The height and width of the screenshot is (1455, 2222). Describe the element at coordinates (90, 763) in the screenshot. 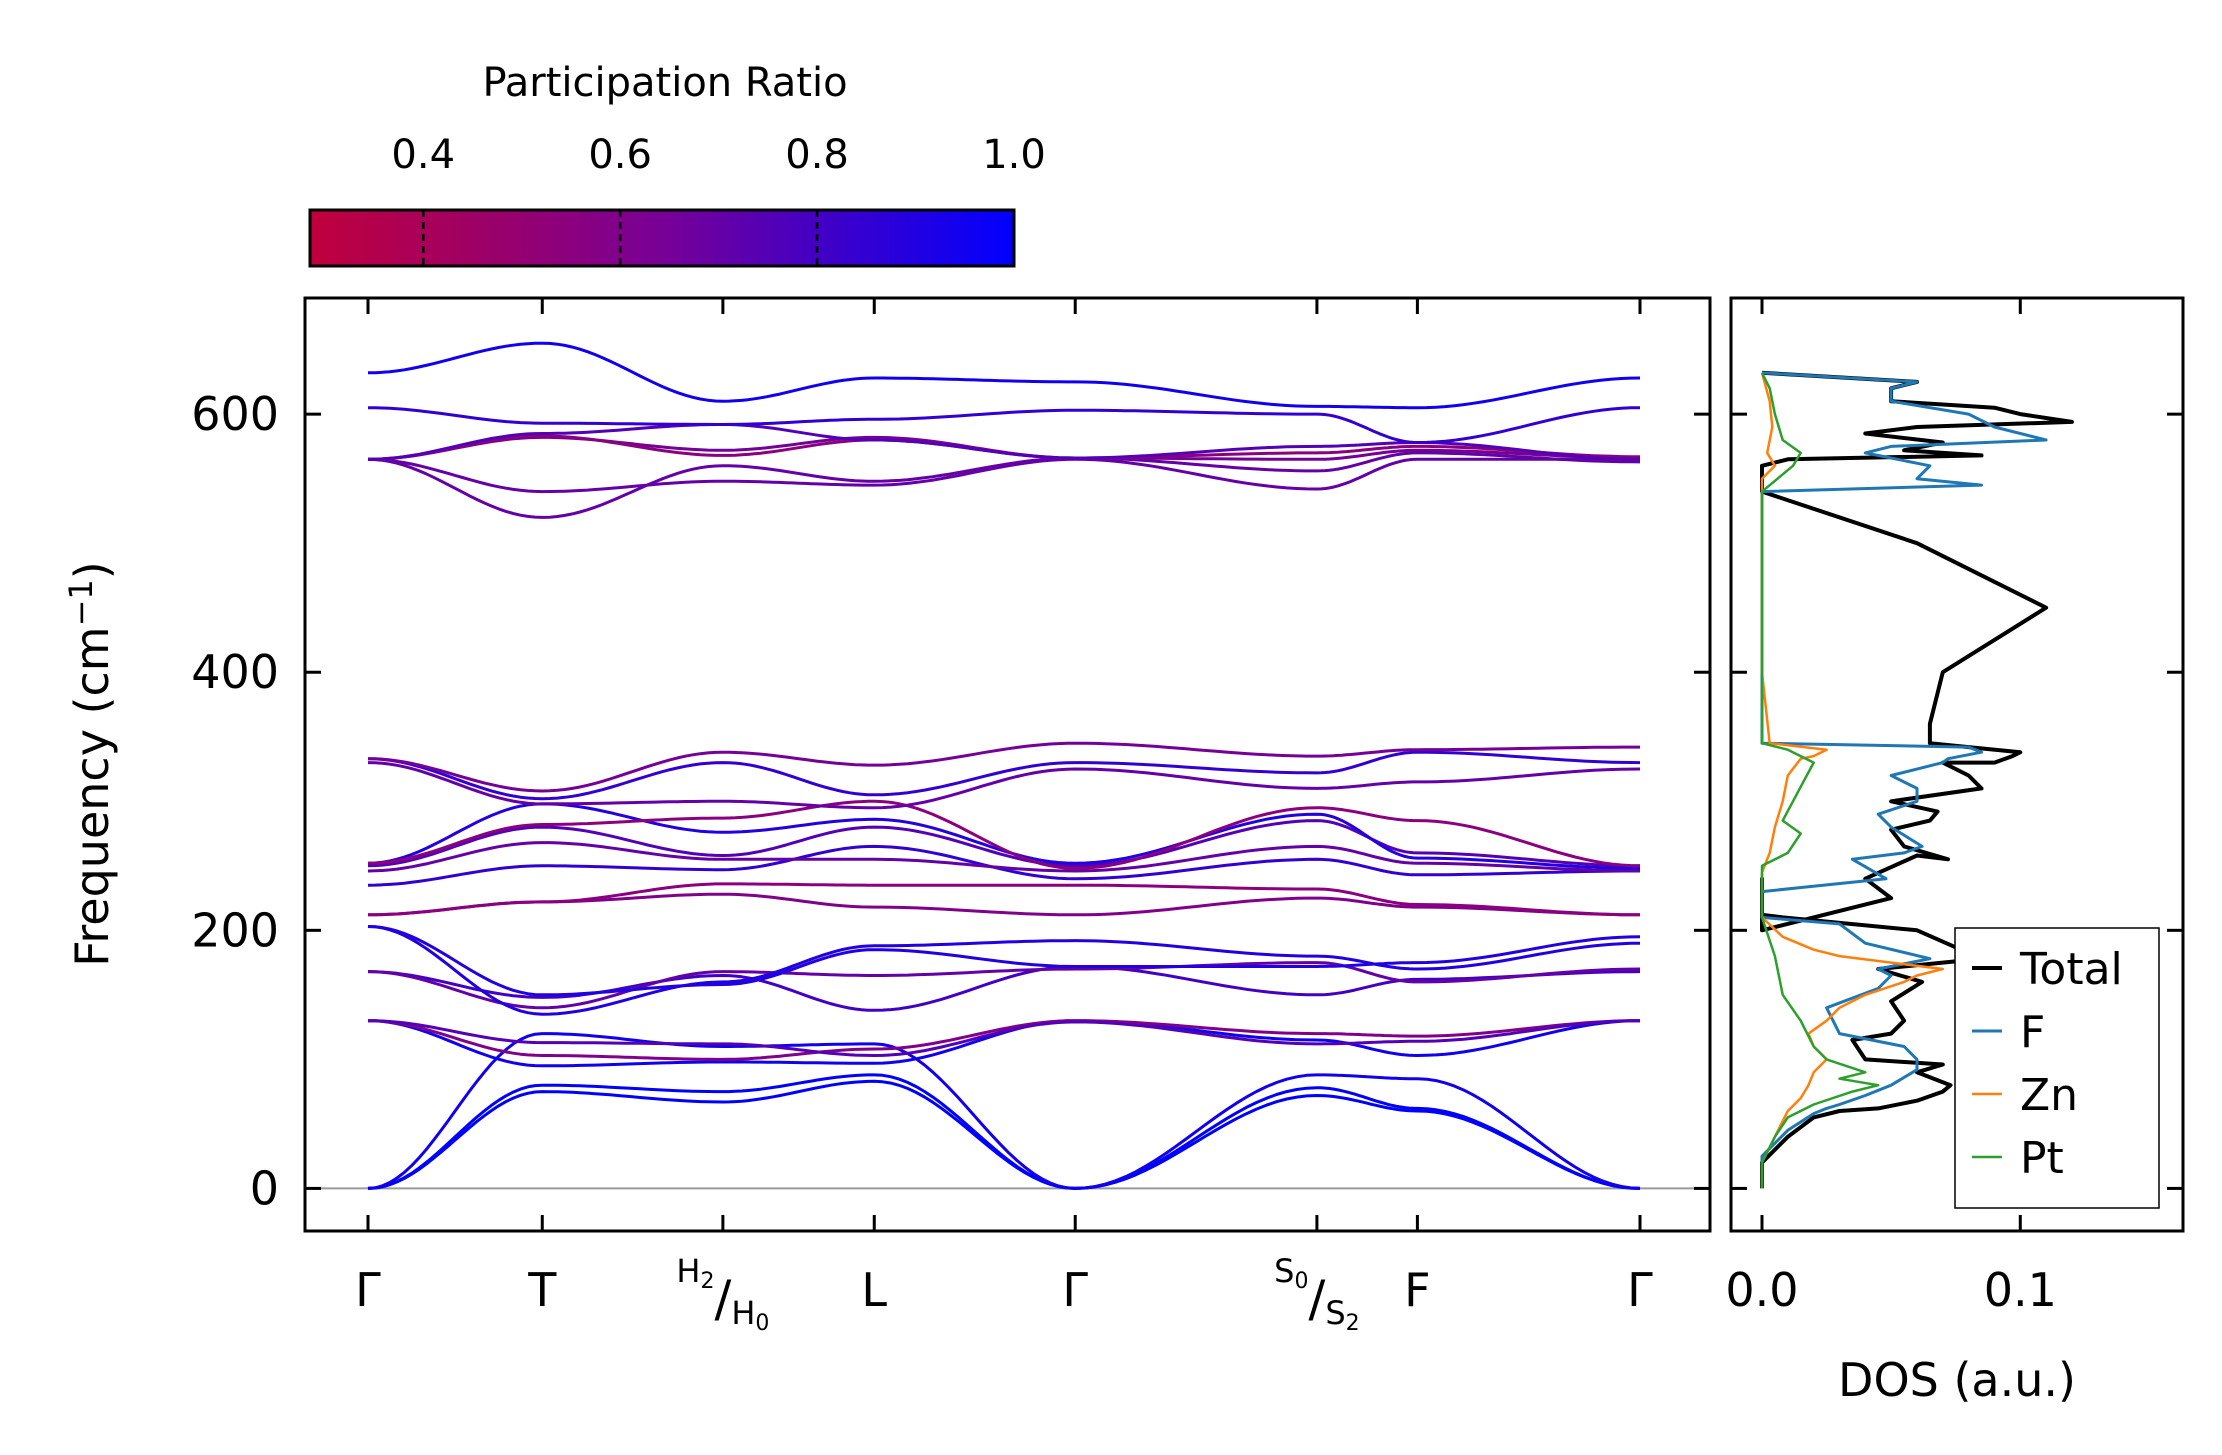

I see `band-y-axis-title: Frequency (cm−1)` at that location.